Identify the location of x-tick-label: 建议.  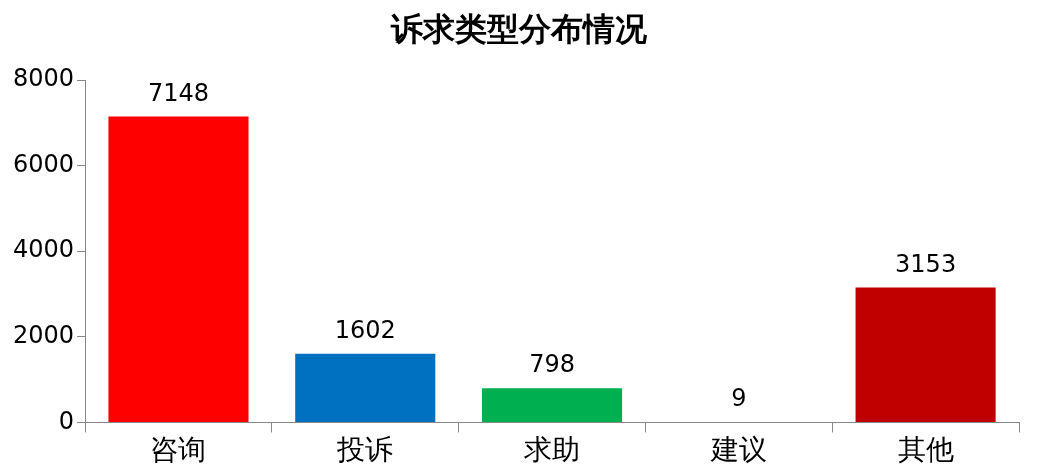
(738, 450).